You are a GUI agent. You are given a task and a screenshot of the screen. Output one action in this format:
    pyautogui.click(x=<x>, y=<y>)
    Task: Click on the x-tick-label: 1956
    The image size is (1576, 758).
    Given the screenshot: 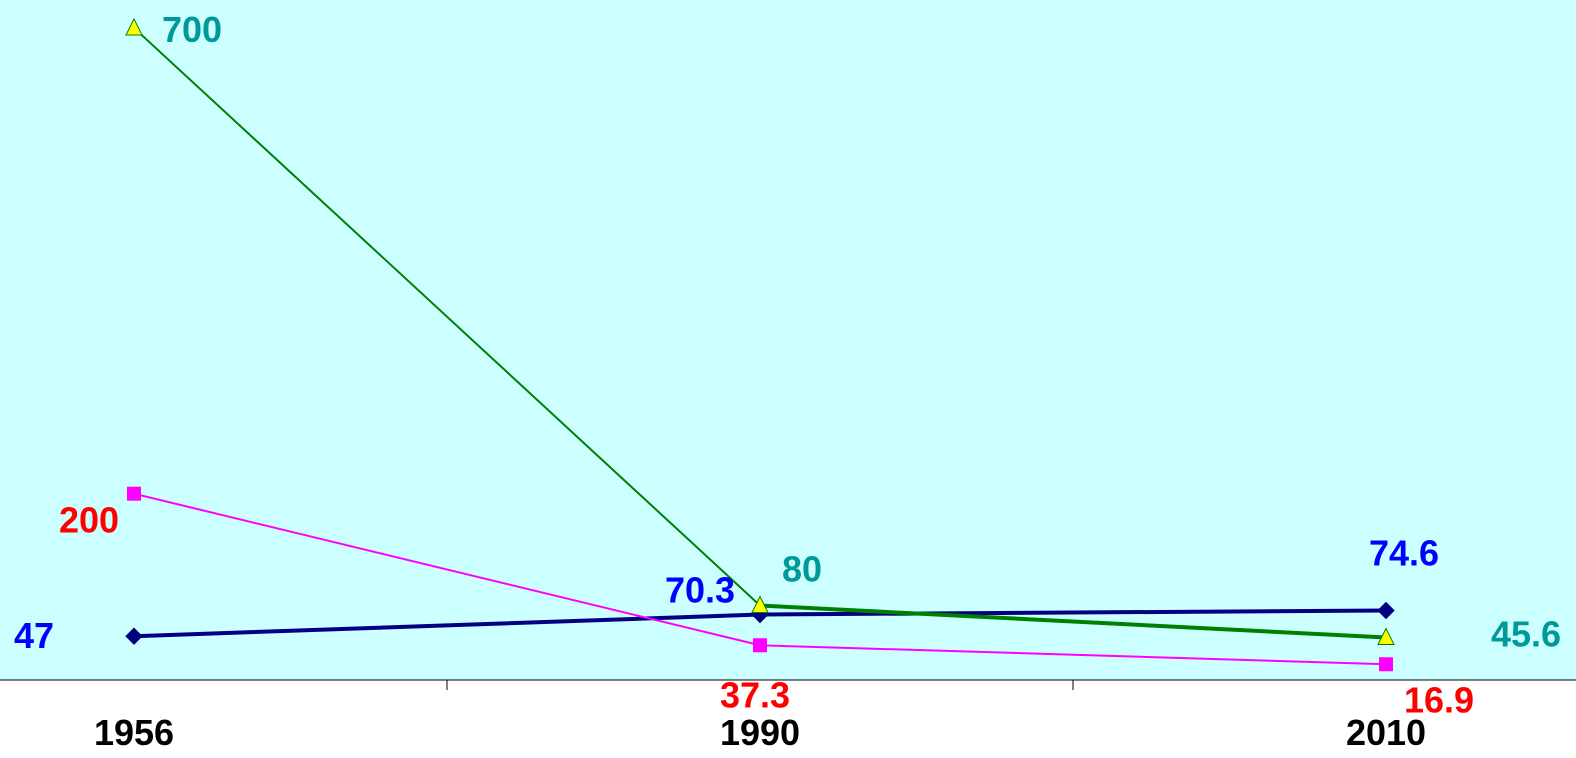 What is the action you would take?
    pyautogui.click(x=134, y=732)
    